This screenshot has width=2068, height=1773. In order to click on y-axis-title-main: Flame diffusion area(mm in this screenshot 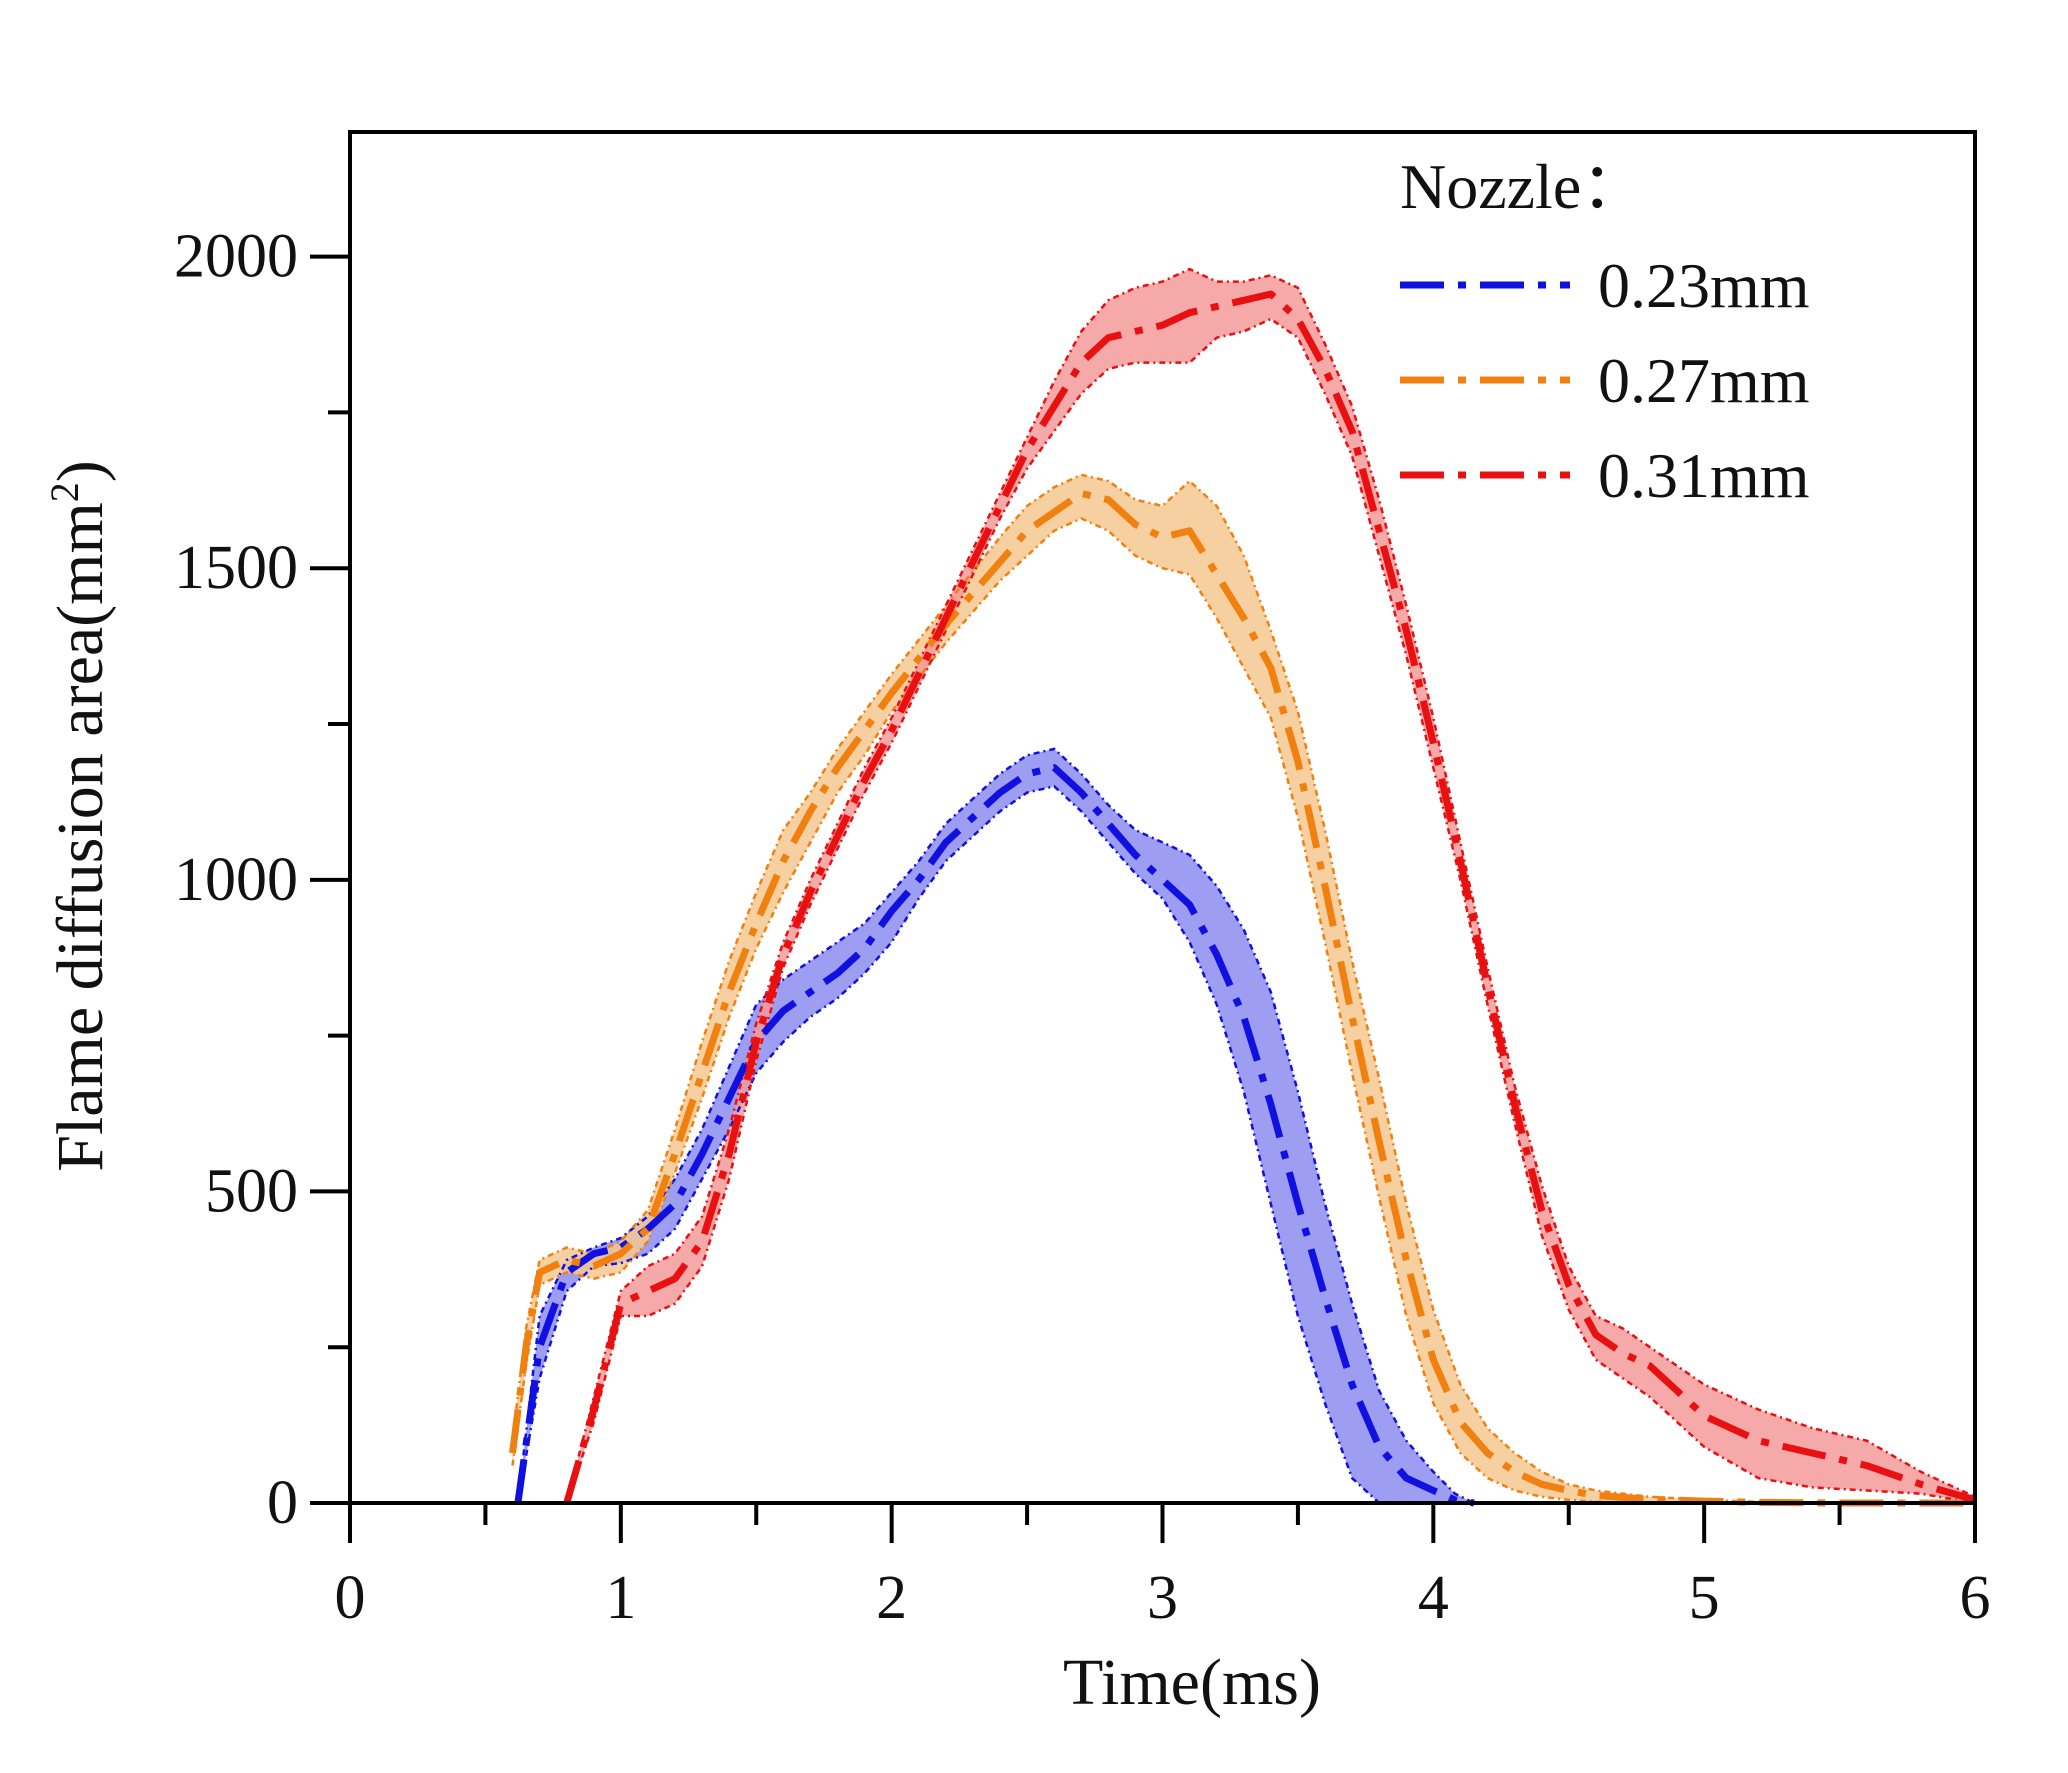, I will do `click(80, 837)`.